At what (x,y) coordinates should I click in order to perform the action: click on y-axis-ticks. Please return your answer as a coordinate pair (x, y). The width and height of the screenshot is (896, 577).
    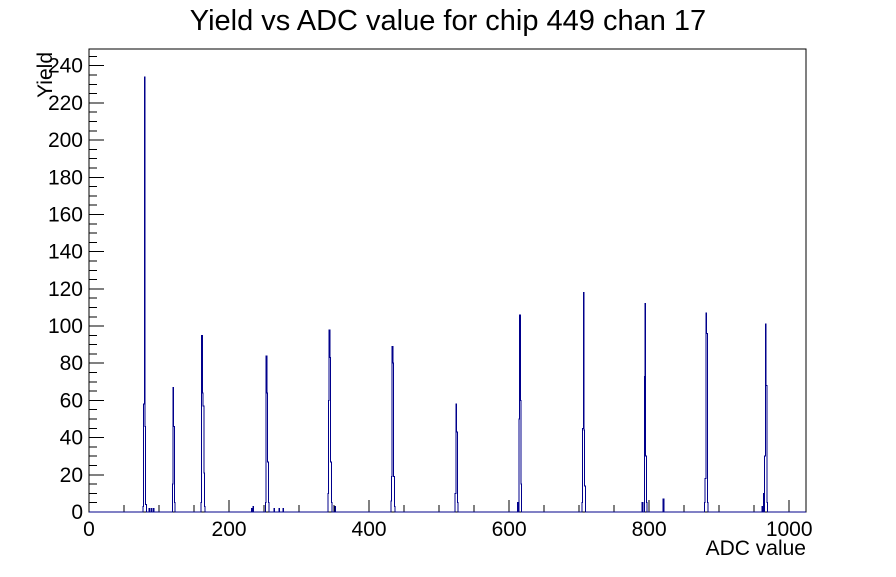
    Looking at the image, I should click on (96, 284).